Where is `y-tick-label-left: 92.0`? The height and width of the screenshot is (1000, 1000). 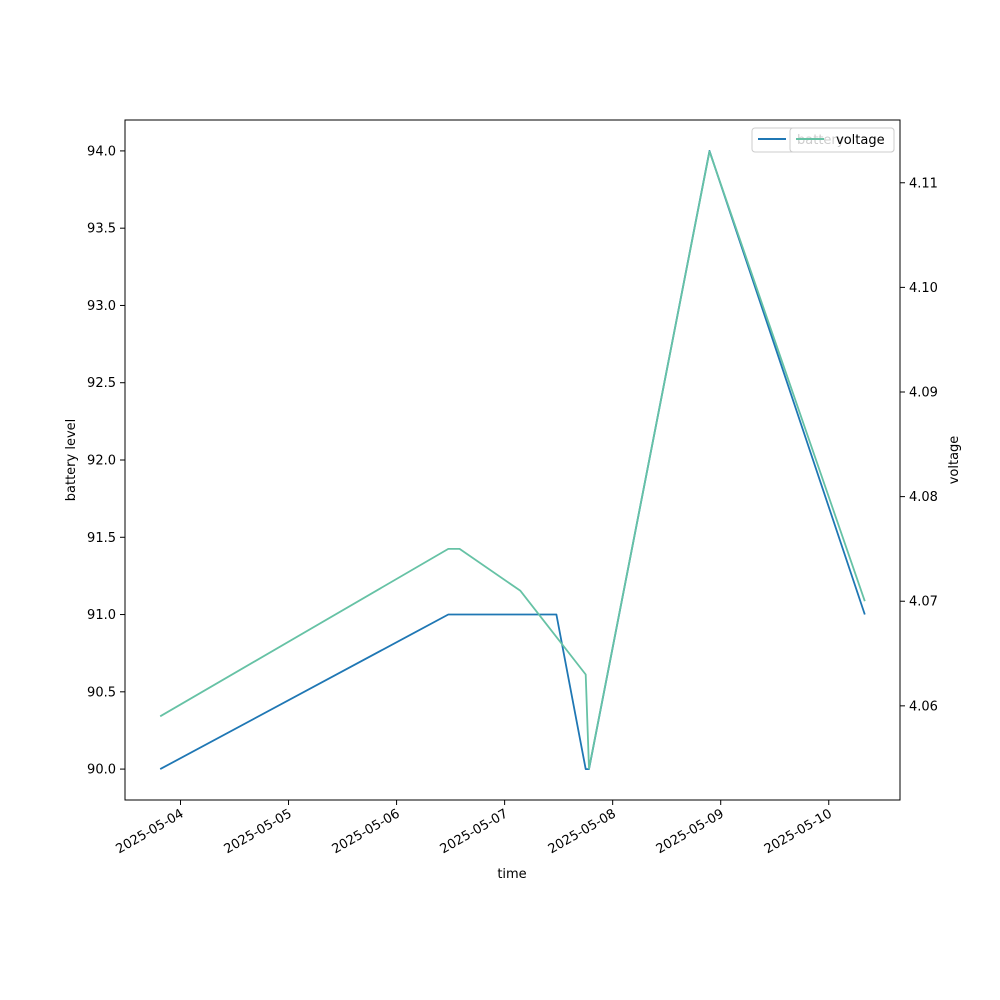 y-tick-label-left: 92.0 is located at coordinates (101, 461).